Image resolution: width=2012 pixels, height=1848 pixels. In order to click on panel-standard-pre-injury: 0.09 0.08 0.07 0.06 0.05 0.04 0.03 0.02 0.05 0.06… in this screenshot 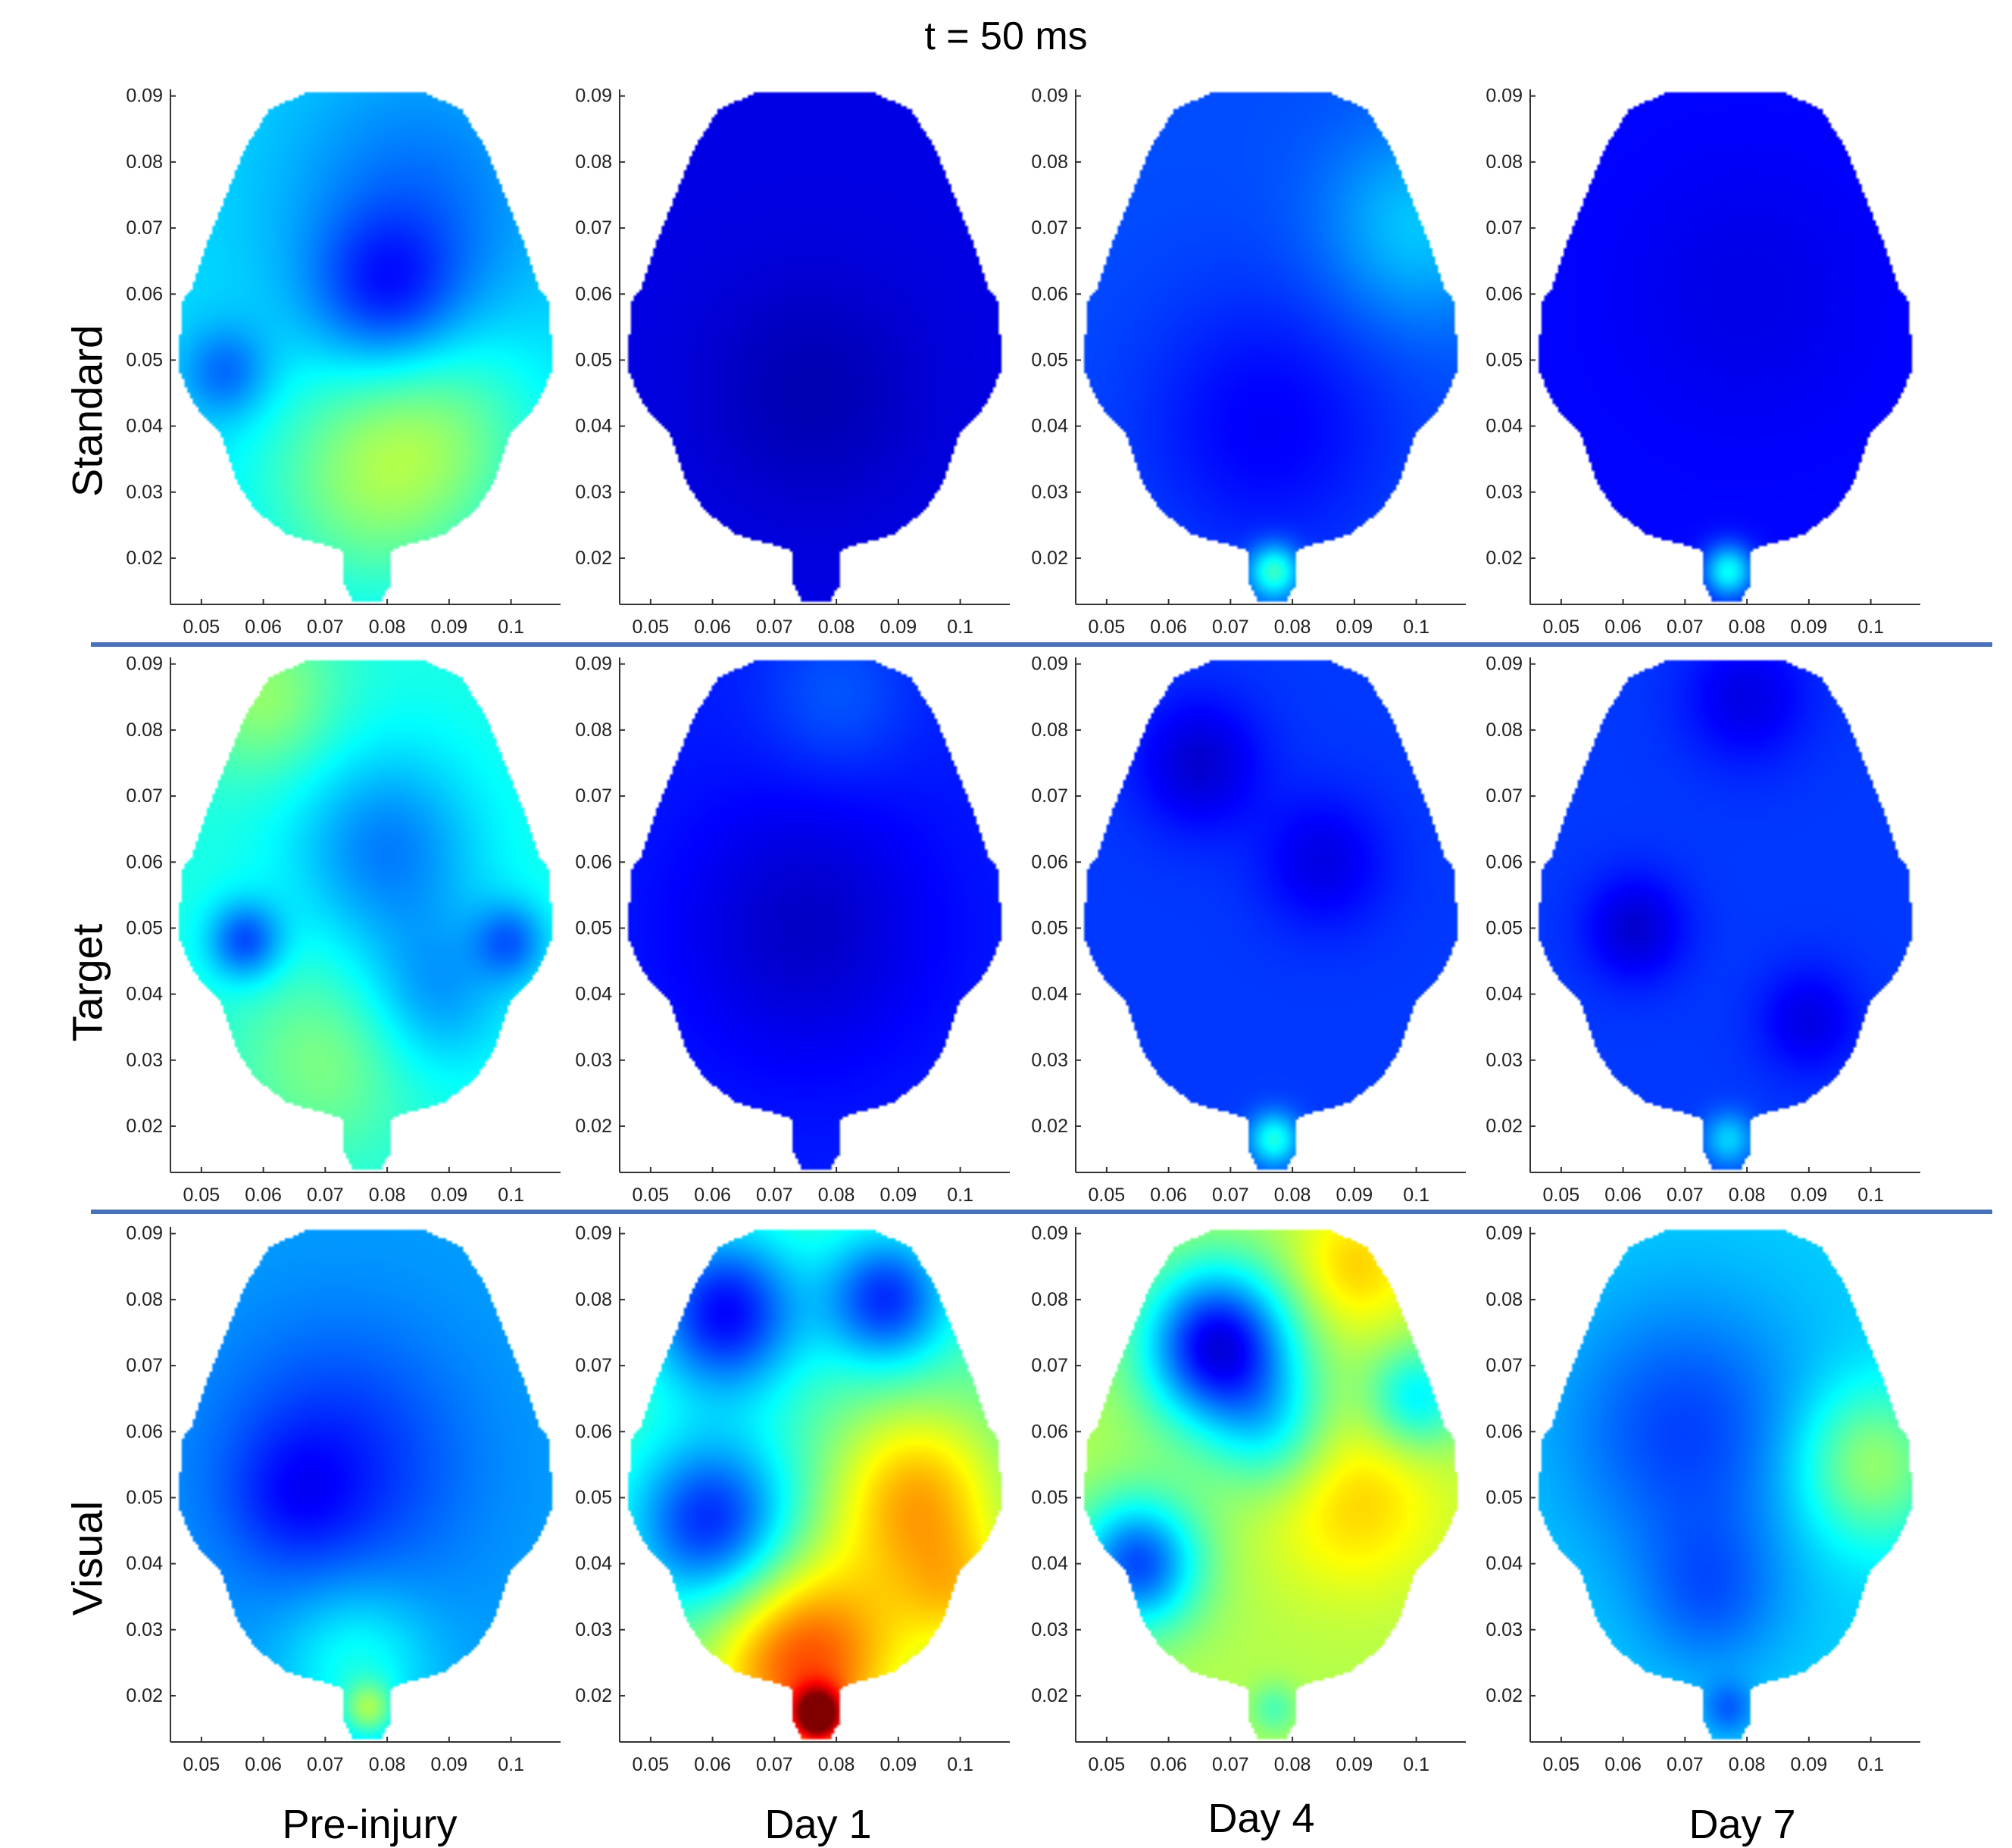, I will do `click(351, 368)`.